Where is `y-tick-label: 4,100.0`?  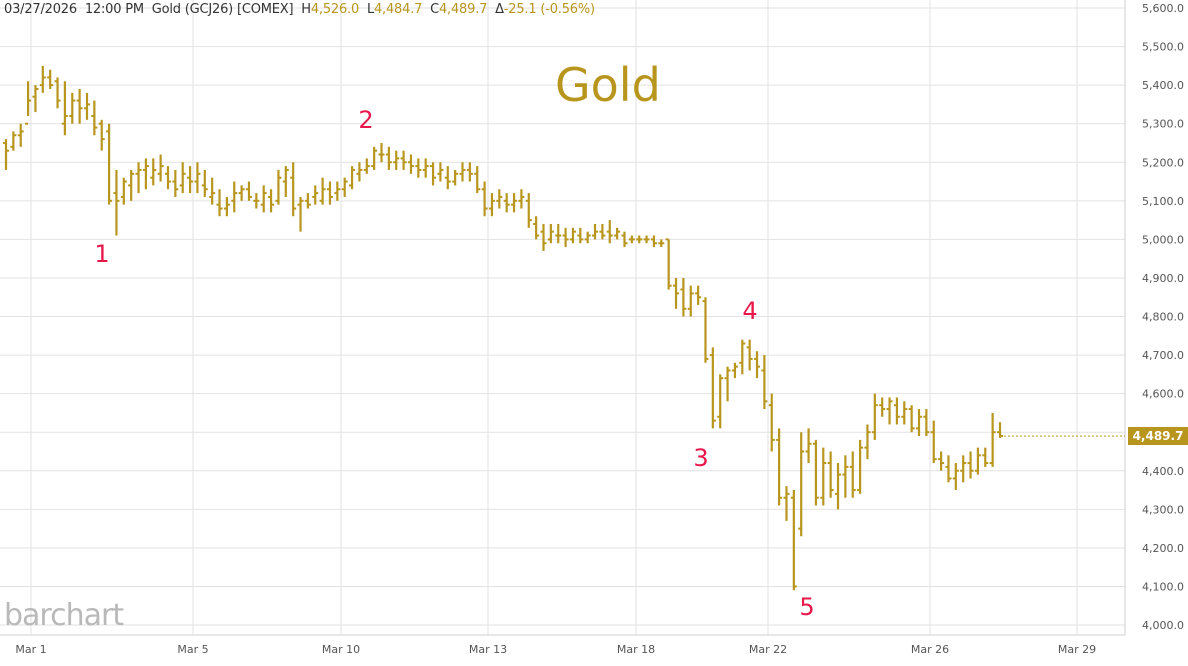 y-tick-label: 4,100.0 is located at coordinates (1163, 586).